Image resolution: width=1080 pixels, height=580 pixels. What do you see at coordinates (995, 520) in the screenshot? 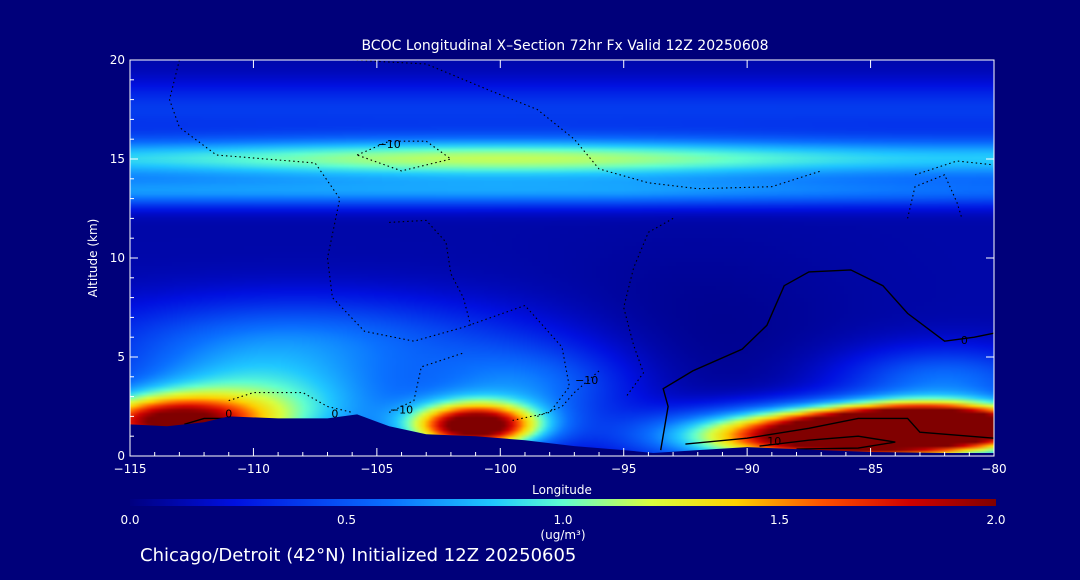
I see `colorbar-tick-label: 2.0` at bounding box center [995, 520].